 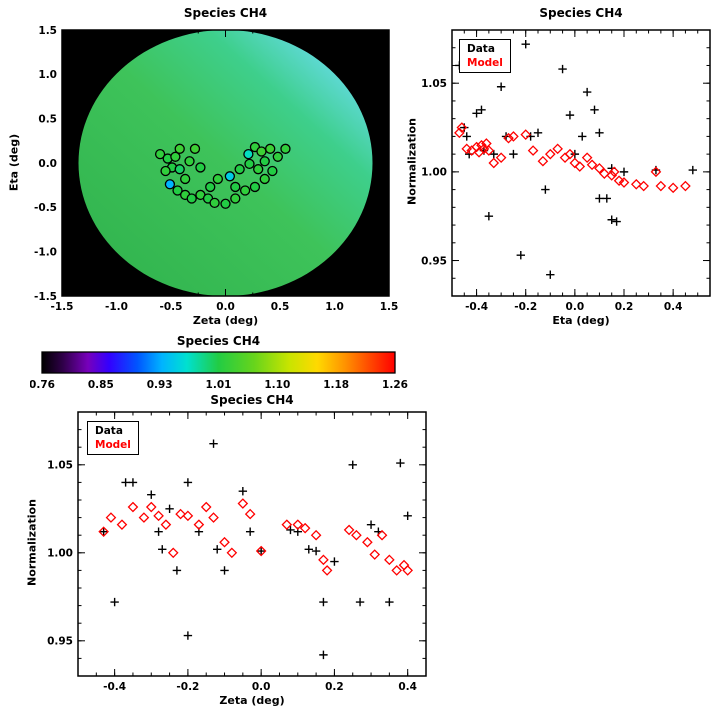 What do you see at coordinates (171, 307) in the screenshot?
I see `x-tick-label: -0.5` at bounding box center [171, 307].